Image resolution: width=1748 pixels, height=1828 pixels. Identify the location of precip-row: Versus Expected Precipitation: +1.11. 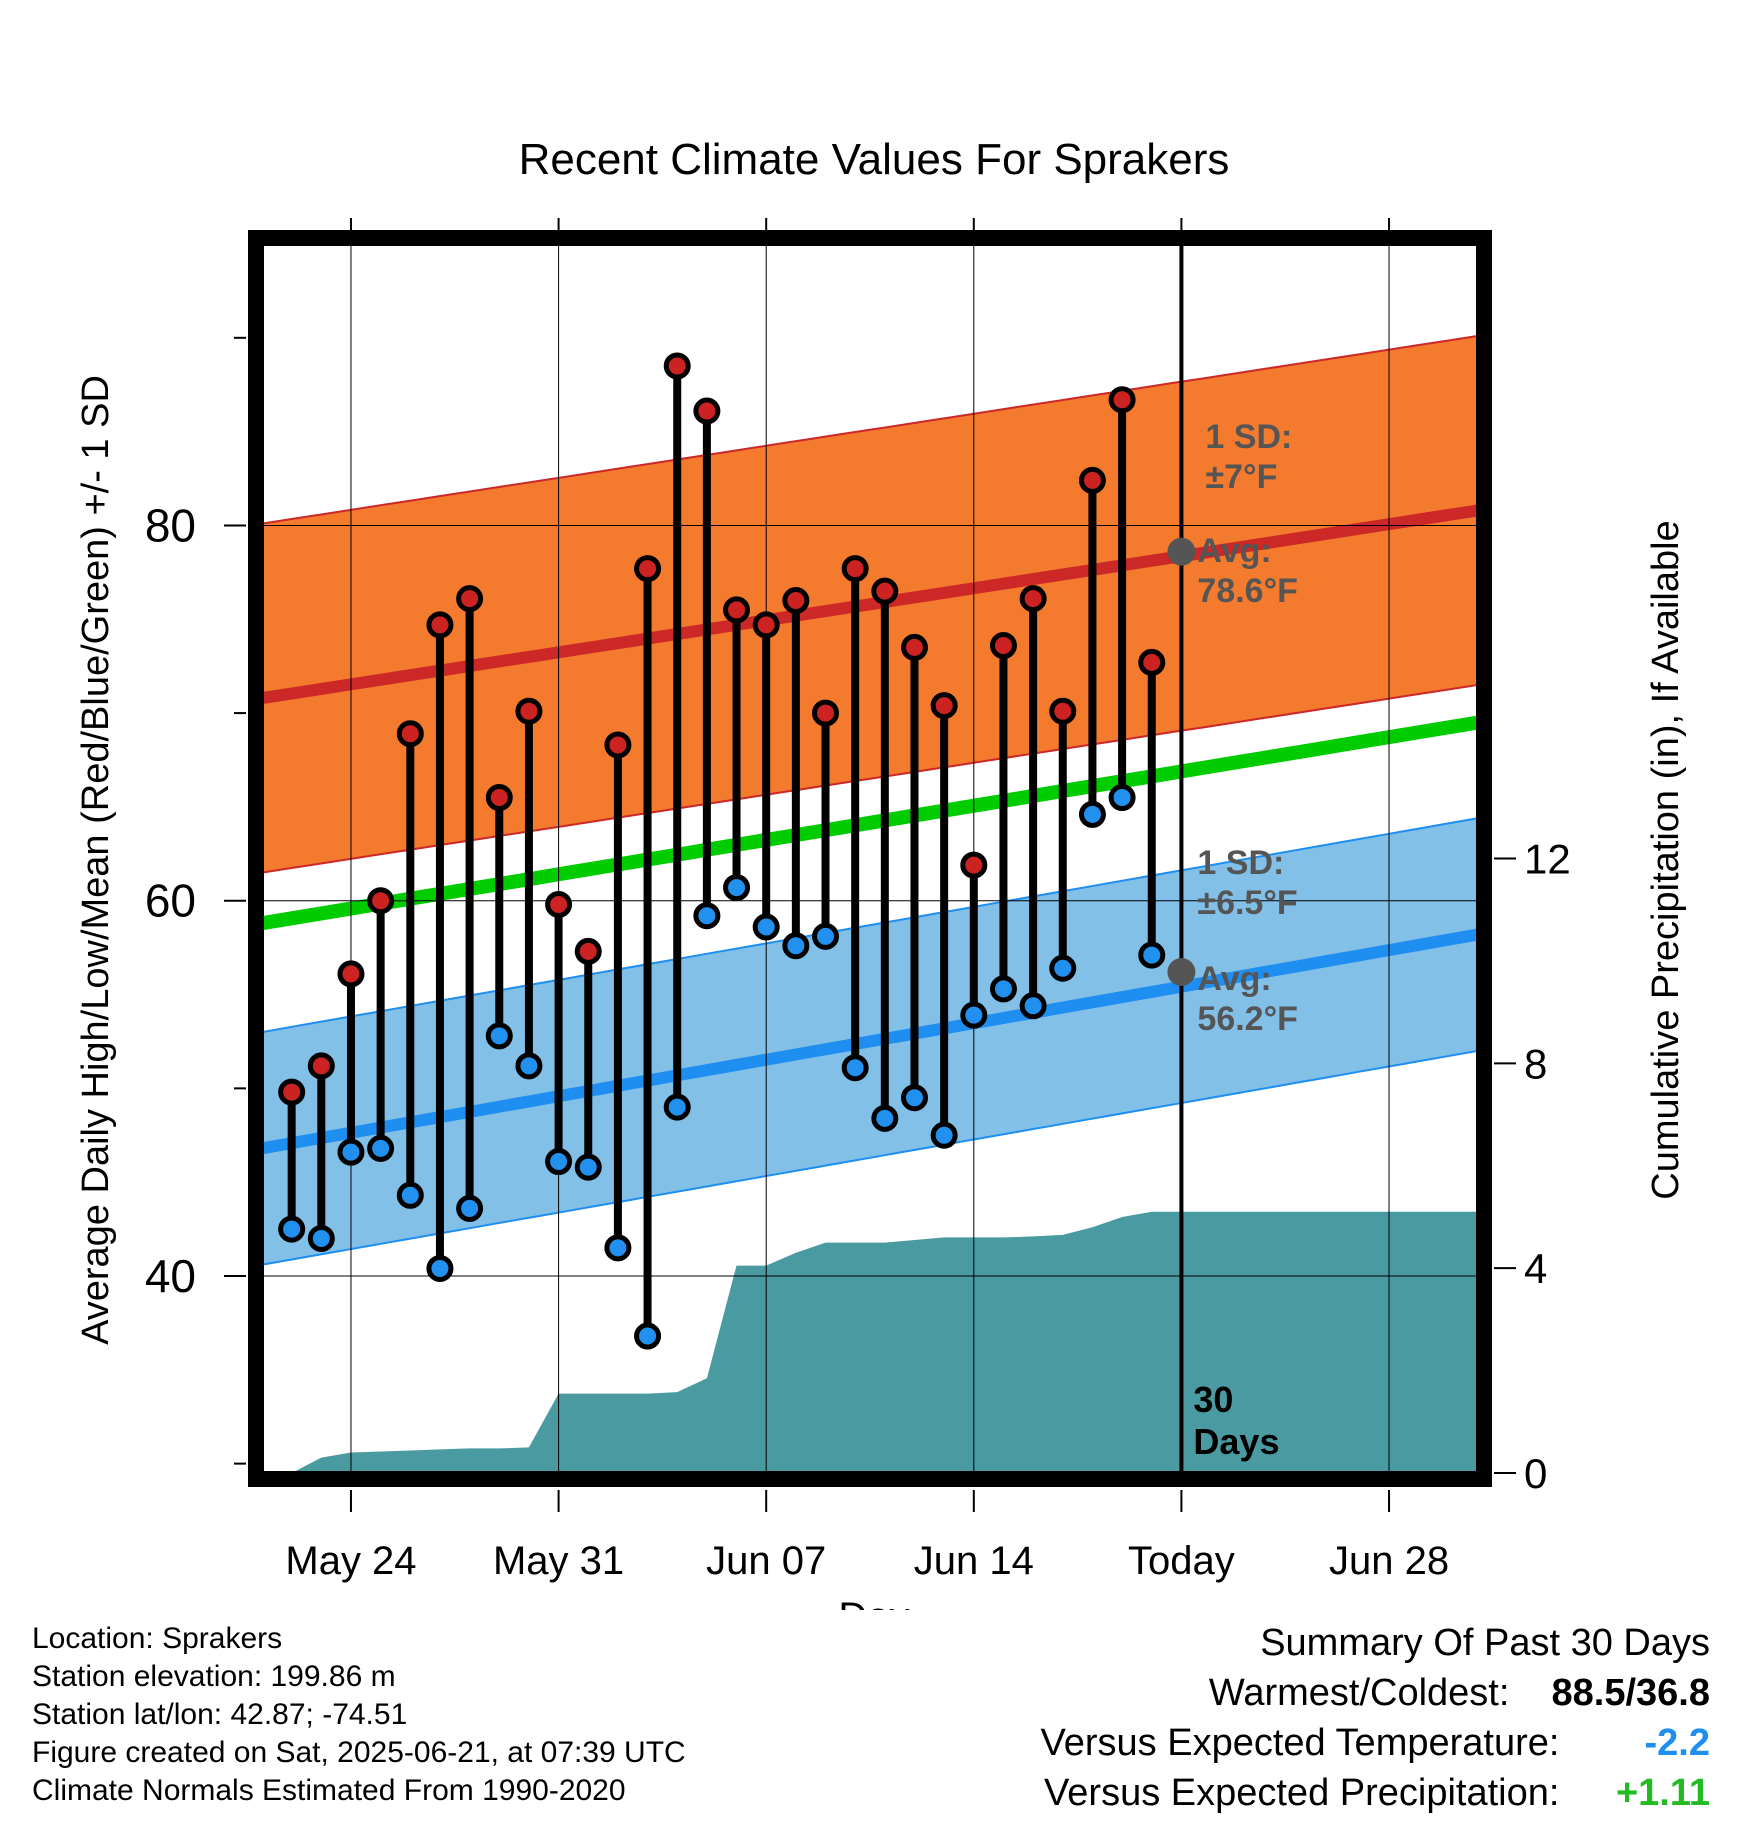
(1375, 1793).